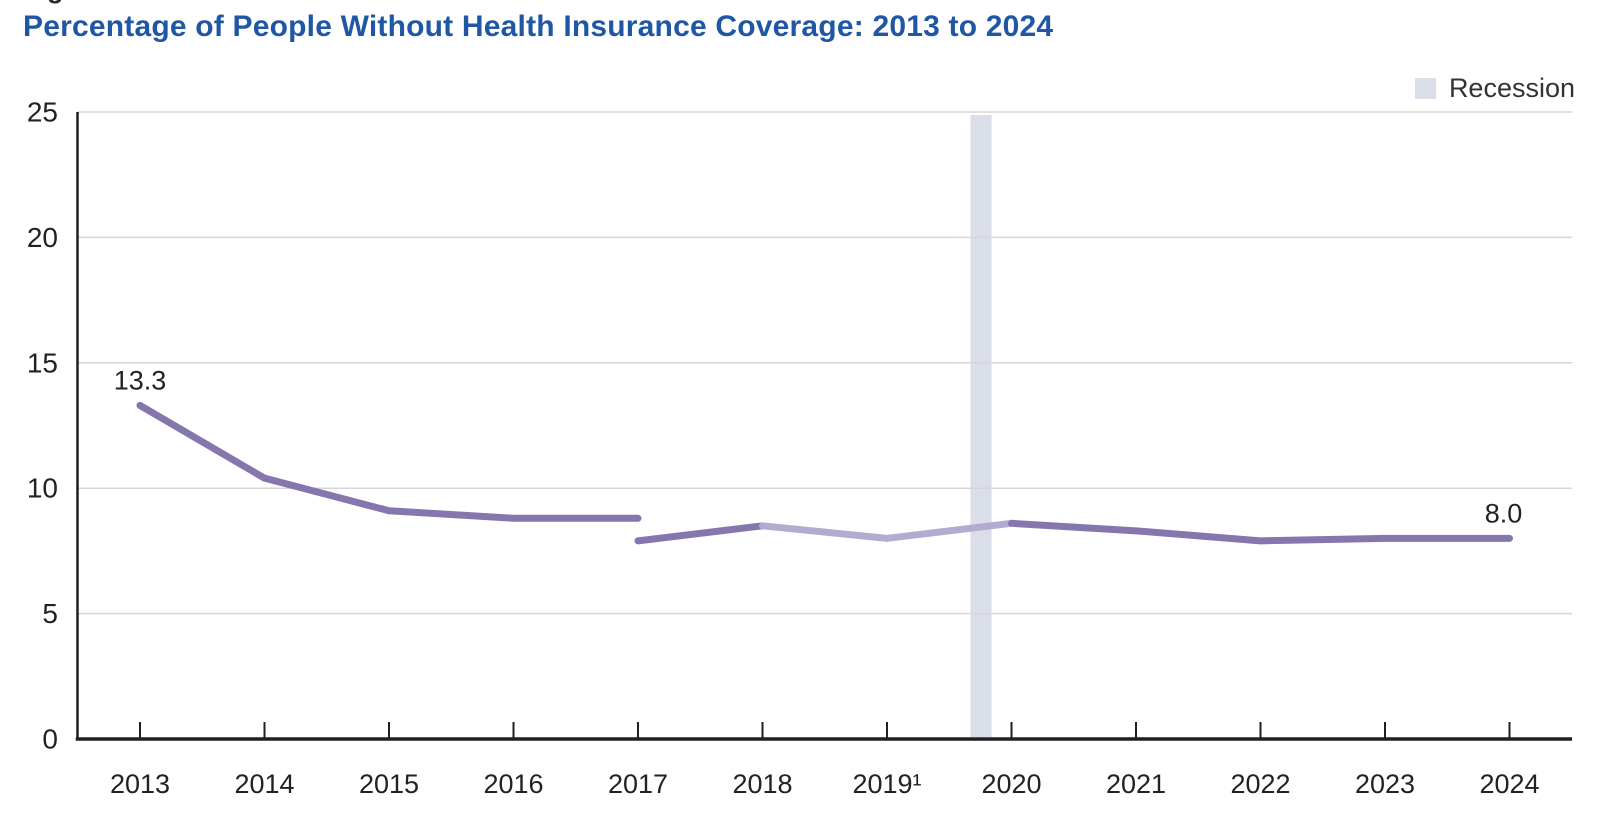  Describe the element at coordinates (50, 739) in the screenshot. I see `y-tick-label: 0` at that location.